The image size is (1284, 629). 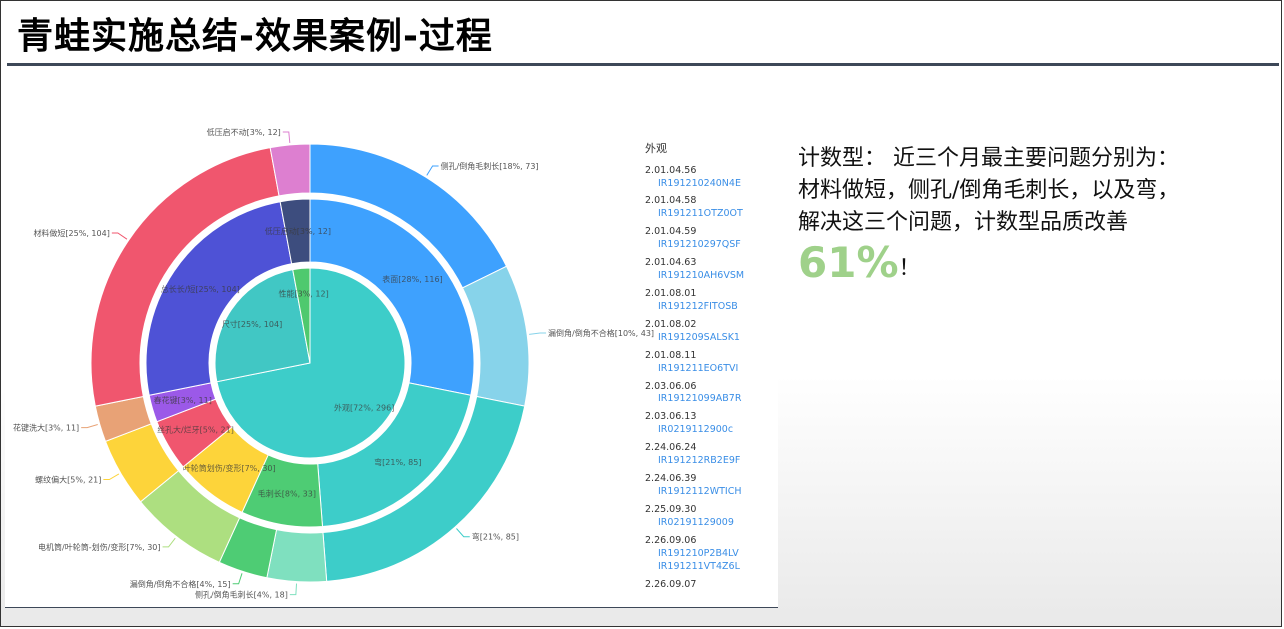 What do you see at coordinates (298, 231) in the screenshot?
I see `middle-ring-label: 低压启动[3%, 12]` at bounding box center [298, 231].